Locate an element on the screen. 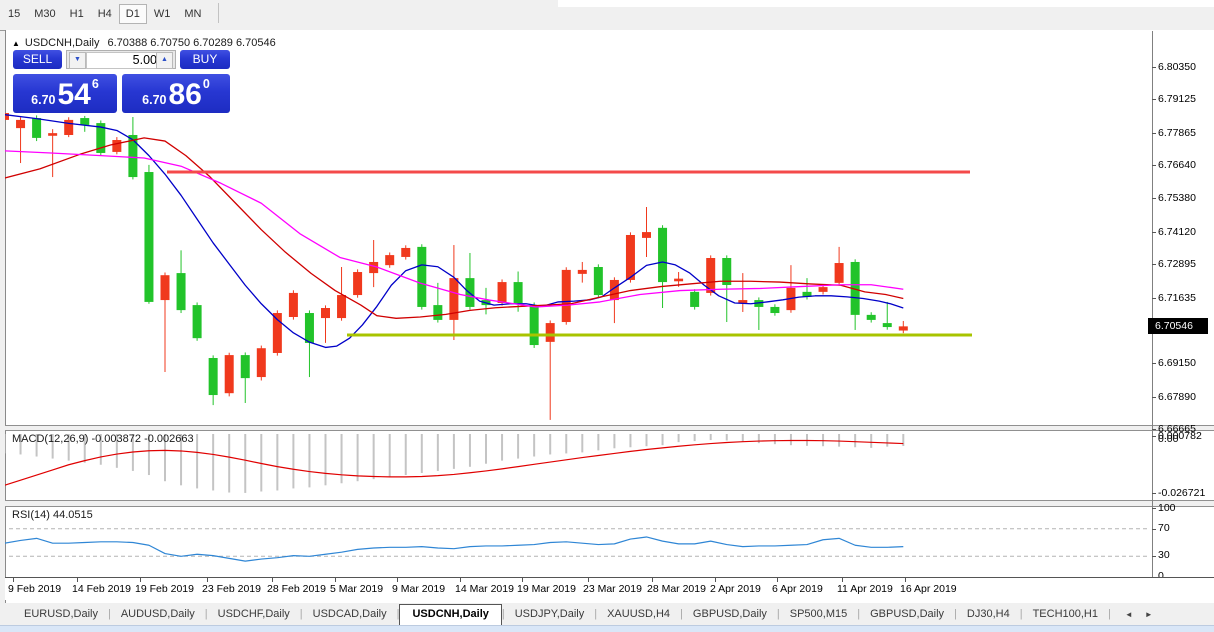 This screenshot has height=632, width=1214. date-axis-label: 6 Apr 2019 is located at coordinates (797, 589).